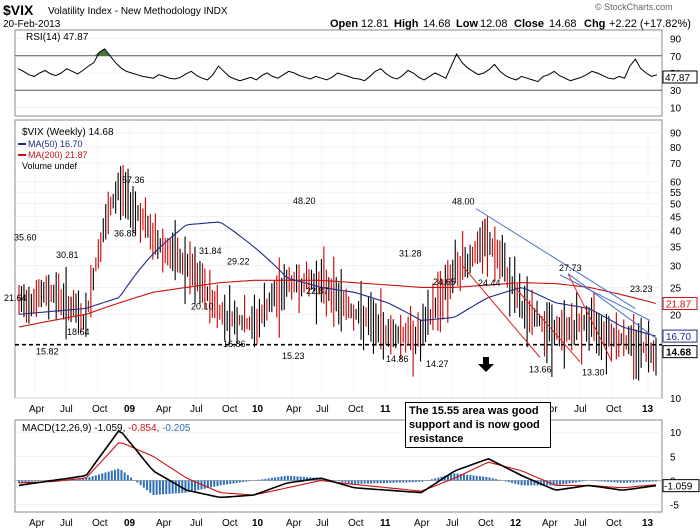  Describe the element at coordinates (676, 193) in the screenshot. I see `price-tick-label: 55` at that location.